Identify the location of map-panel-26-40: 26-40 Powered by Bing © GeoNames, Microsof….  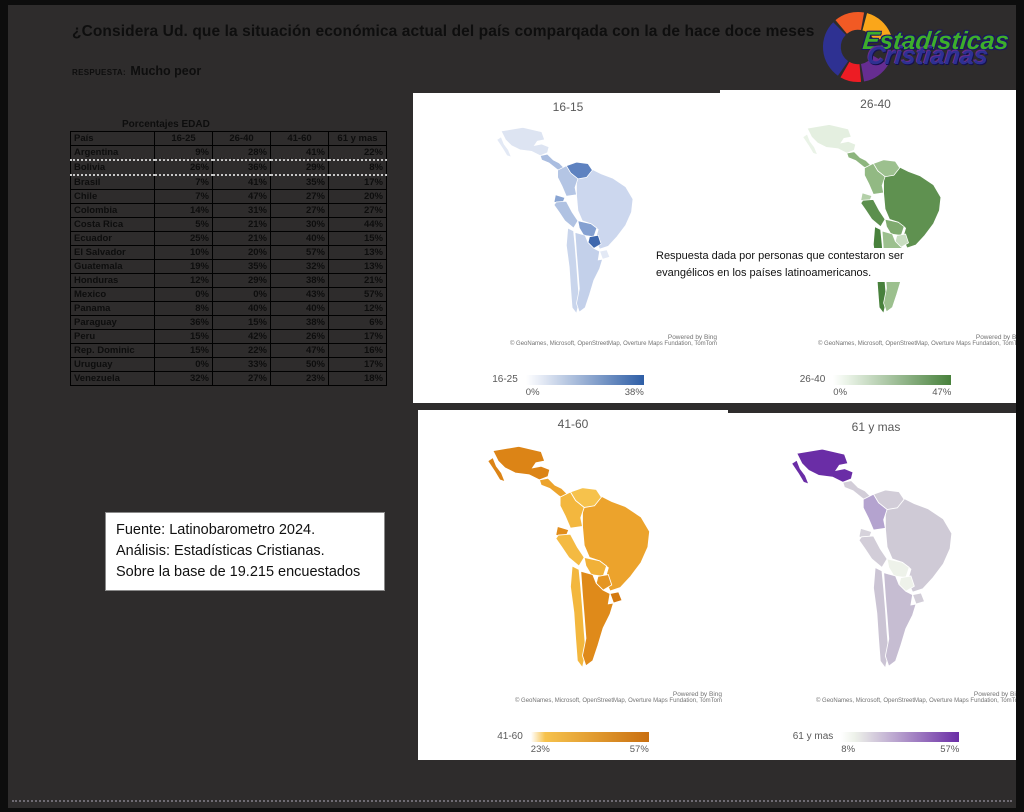
(868, 246).